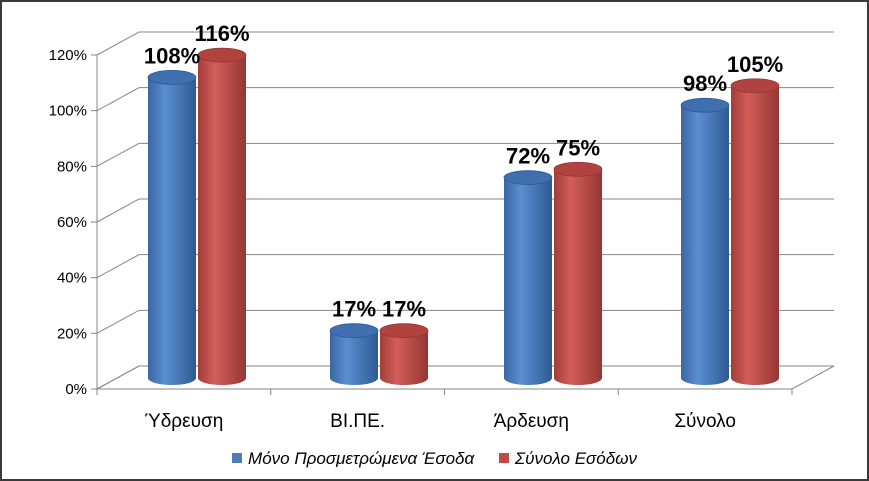 The height and width of the screenshot is (481, 869). What do you see at coordinates (183, 421) in the screenshot?
I see `x-tick-label: Ύδρευση` at bounding box center [183, 421].